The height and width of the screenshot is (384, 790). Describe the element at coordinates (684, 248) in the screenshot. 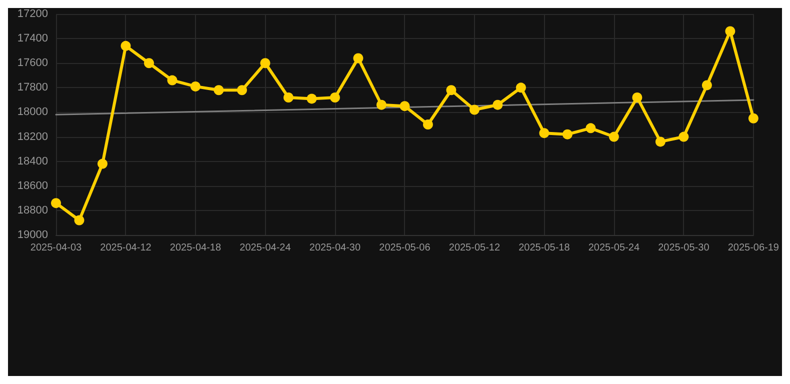

I see `x-tick-label: 2025-05-30` at that location.